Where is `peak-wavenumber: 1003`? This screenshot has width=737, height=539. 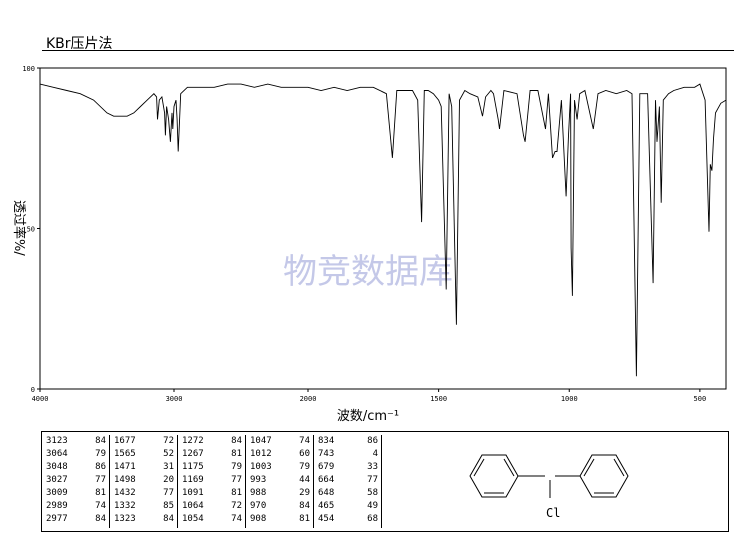
peak-wavenumber: 1003 is located at coordinates (261, 467).